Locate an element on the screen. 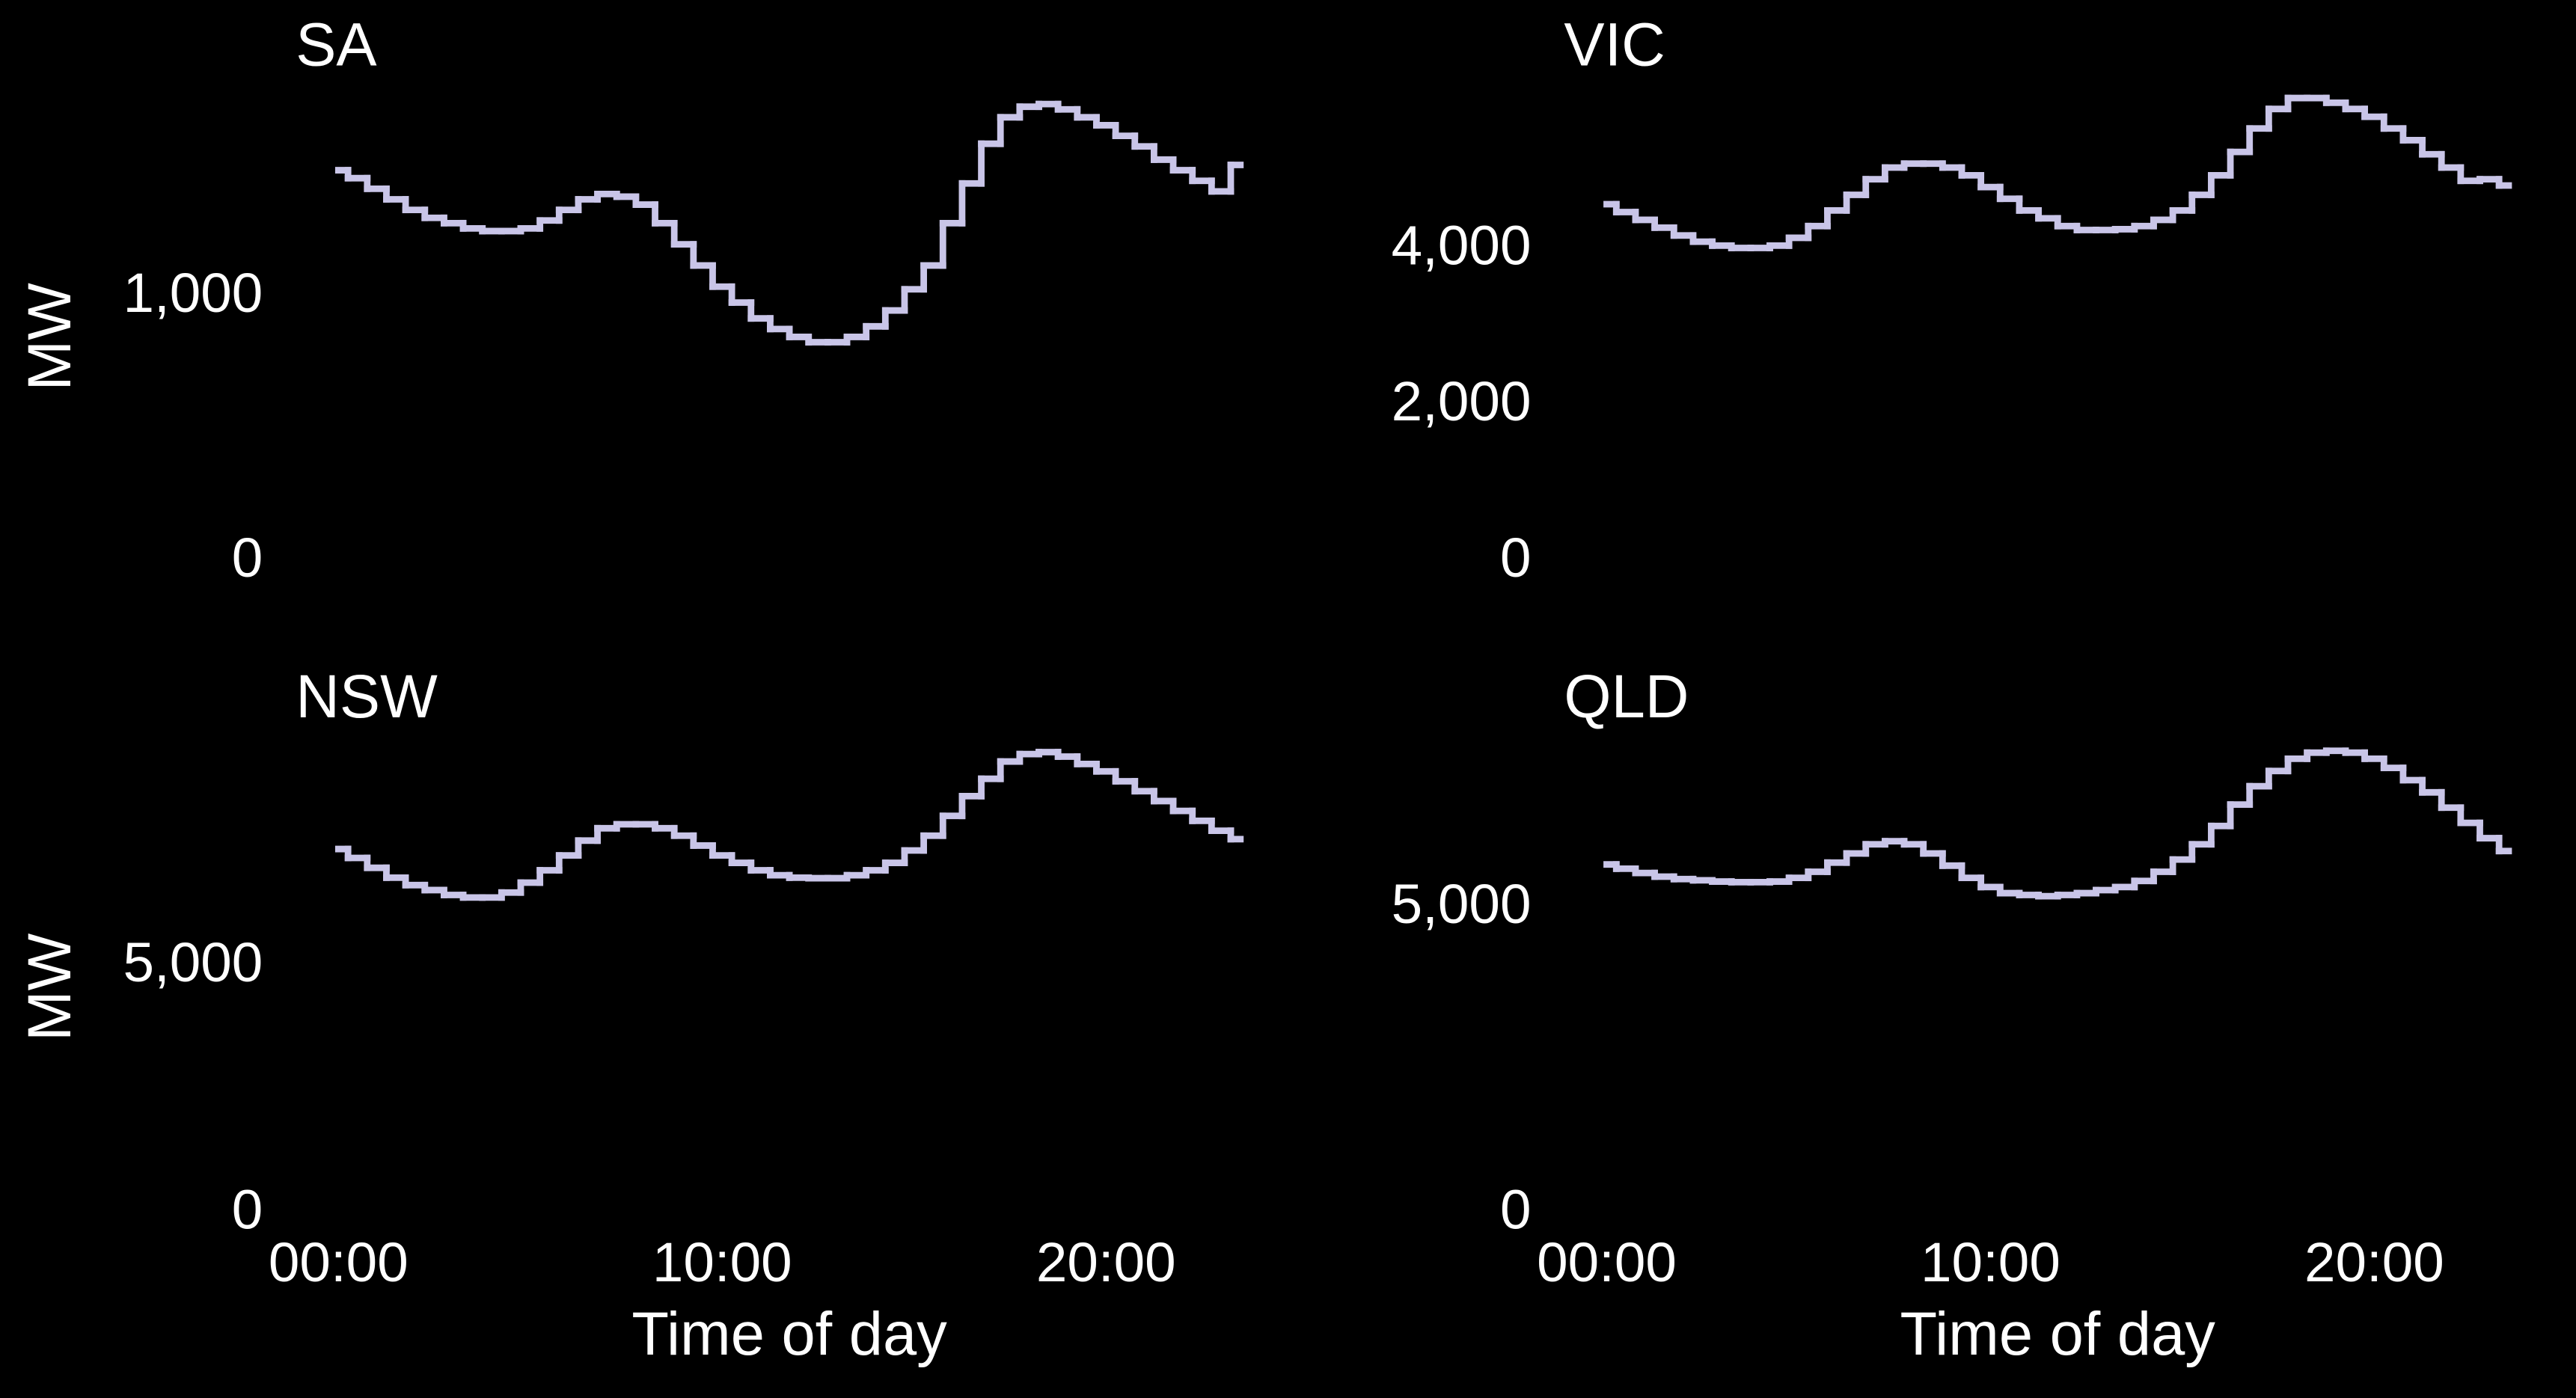 The width and height of the screenshot is (2576, 1398). y-tick-label: 2,000 is located at coordinates (1462, 401).